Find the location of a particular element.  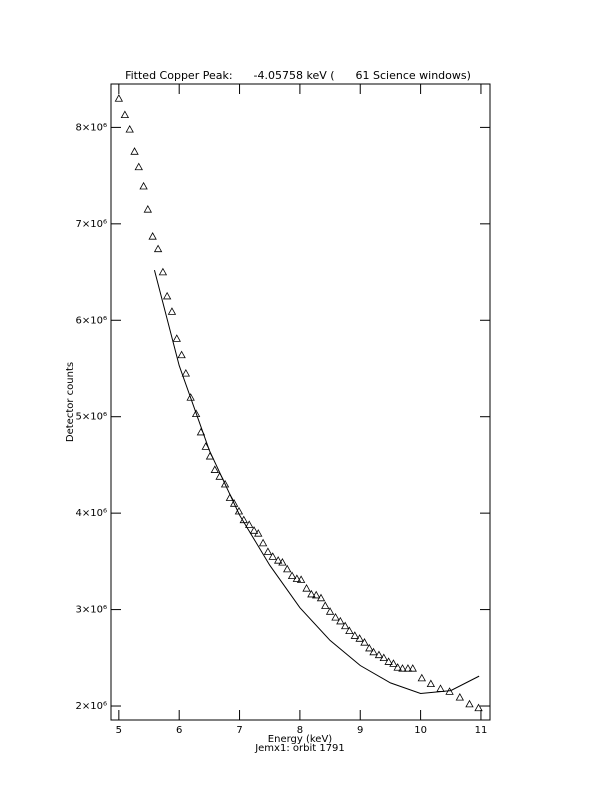

x-tick-label: 11 is located at coordinates (481, 730).